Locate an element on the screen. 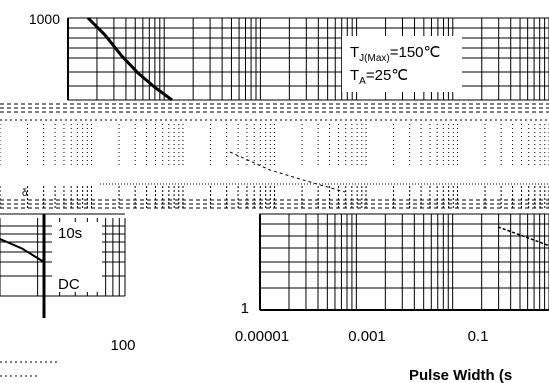 The width and height of the screenshot is (549, 383). left-annotation-box is located at coordinates (77, 257).